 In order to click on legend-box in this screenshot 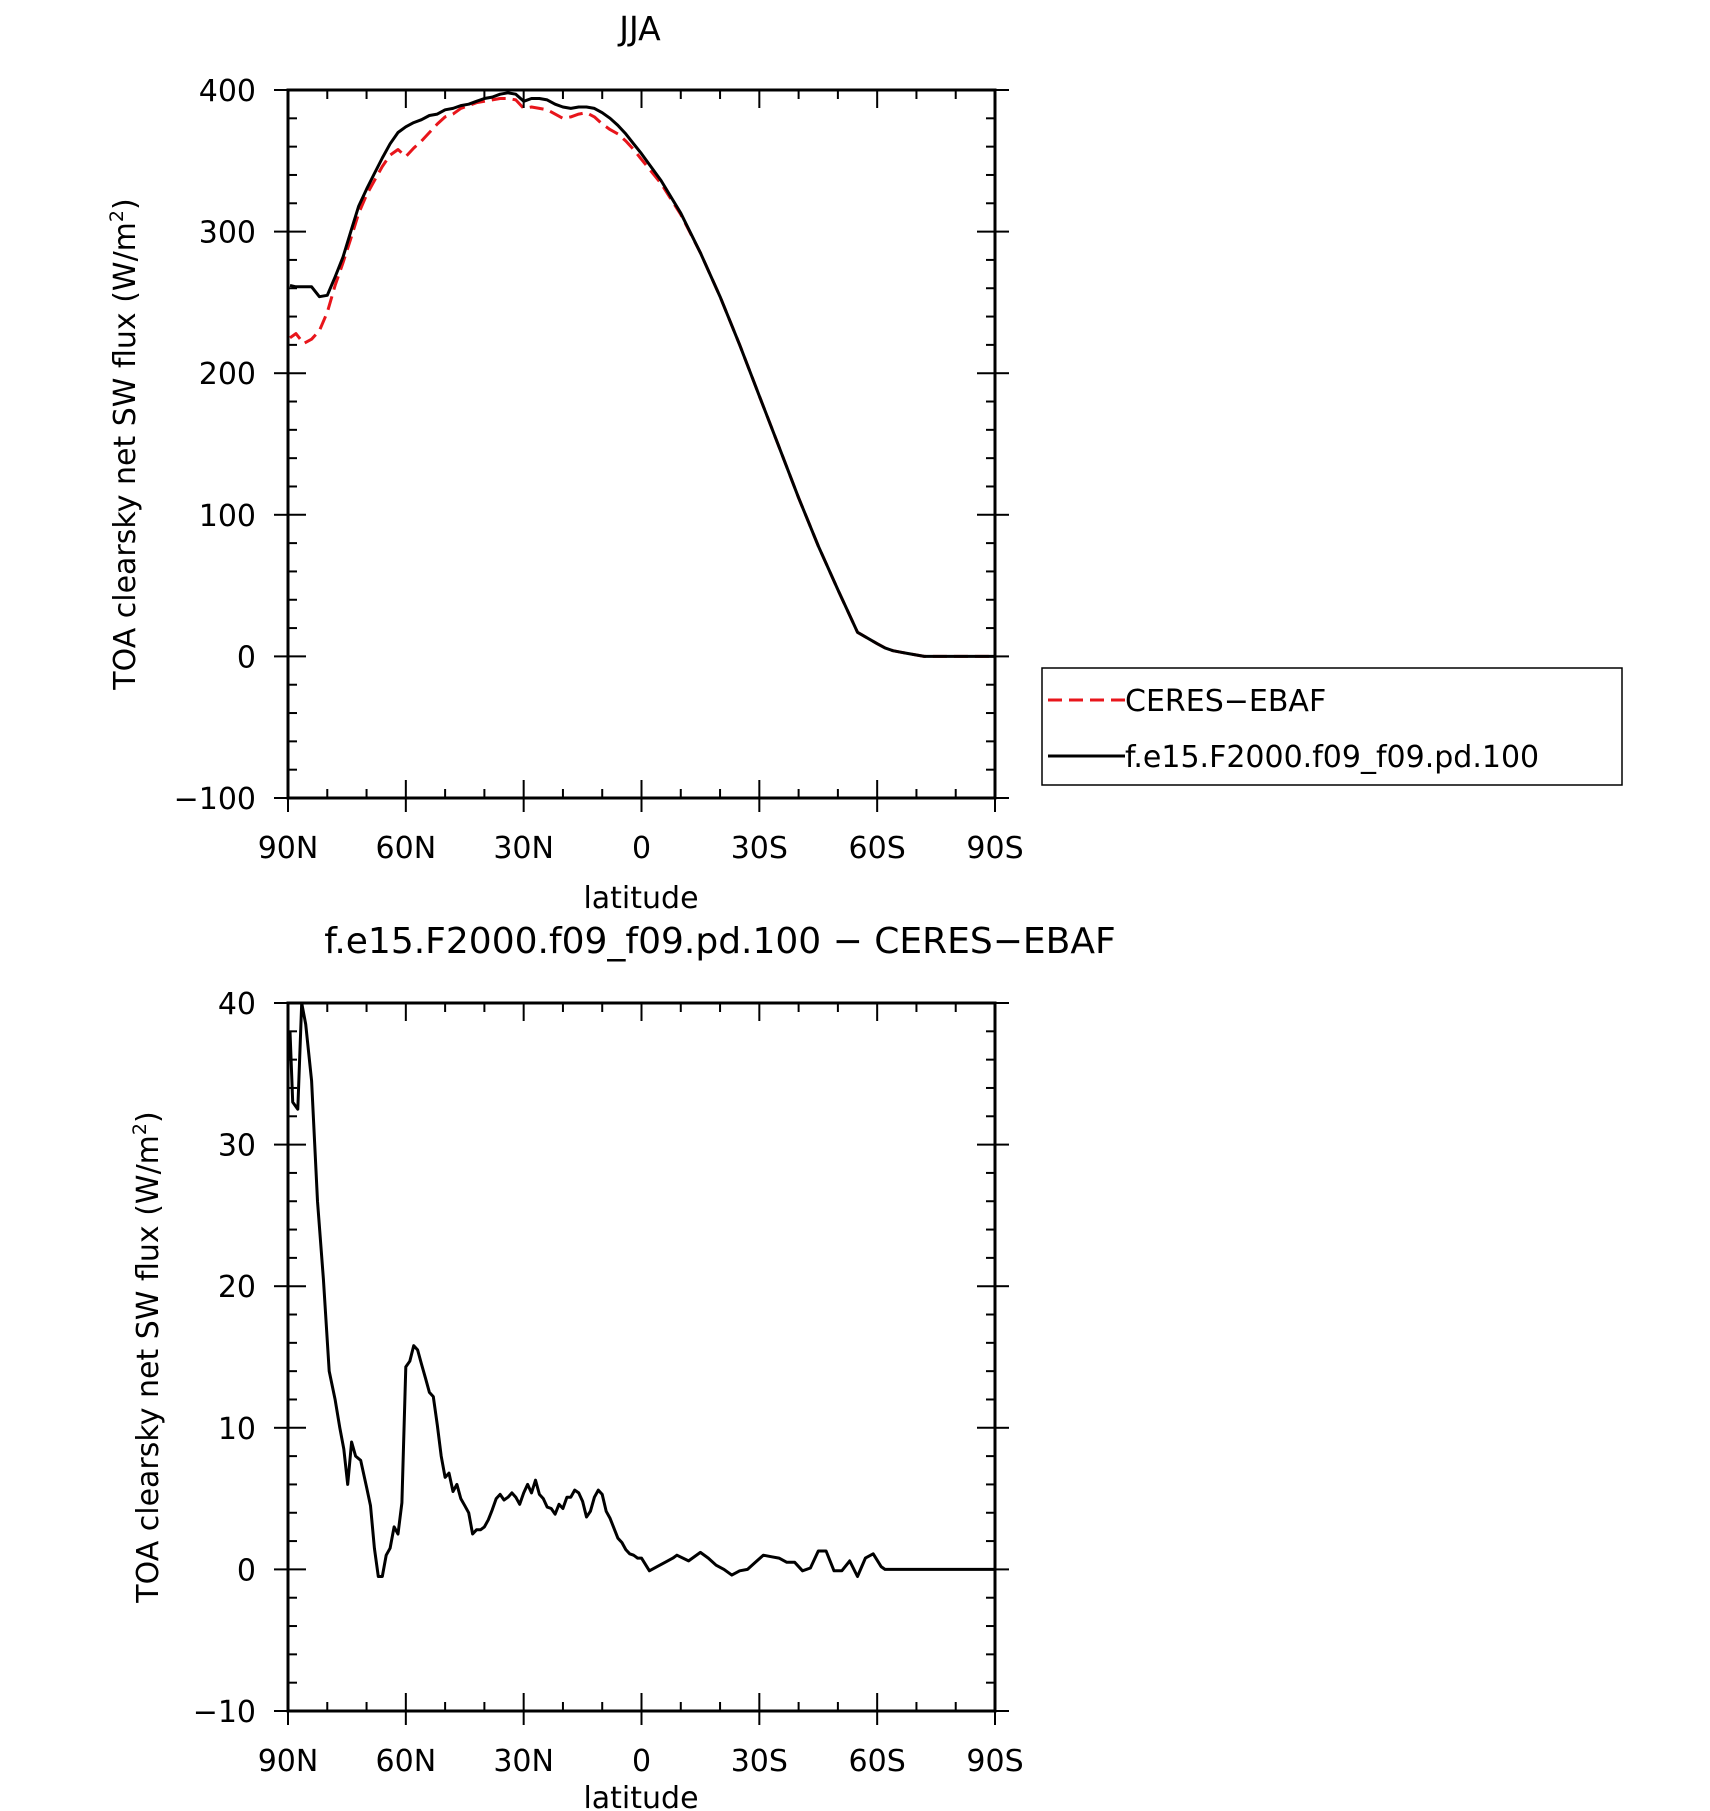, I will do `click(1332, 726)`.